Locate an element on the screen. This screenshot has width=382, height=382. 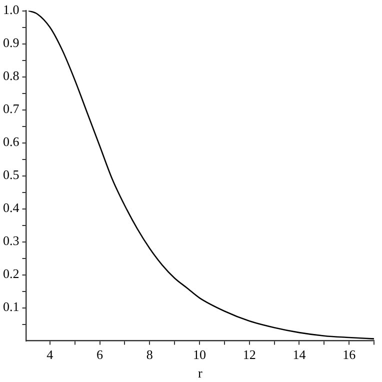
x-axis-title: r is located at coordinates (200, 373).